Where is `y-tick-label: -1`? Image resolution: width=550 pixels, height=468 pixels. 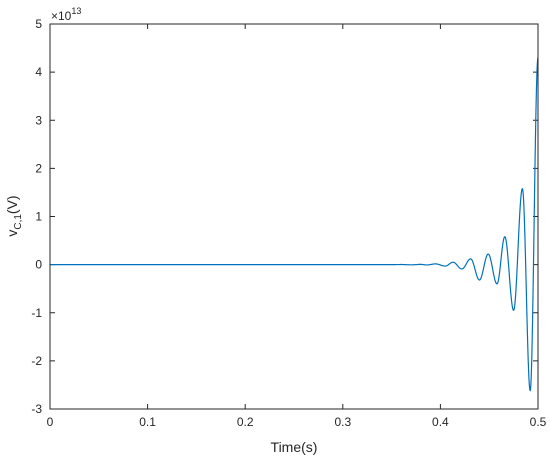
y-tick-label: -1 is located at coordinates (36, 313).